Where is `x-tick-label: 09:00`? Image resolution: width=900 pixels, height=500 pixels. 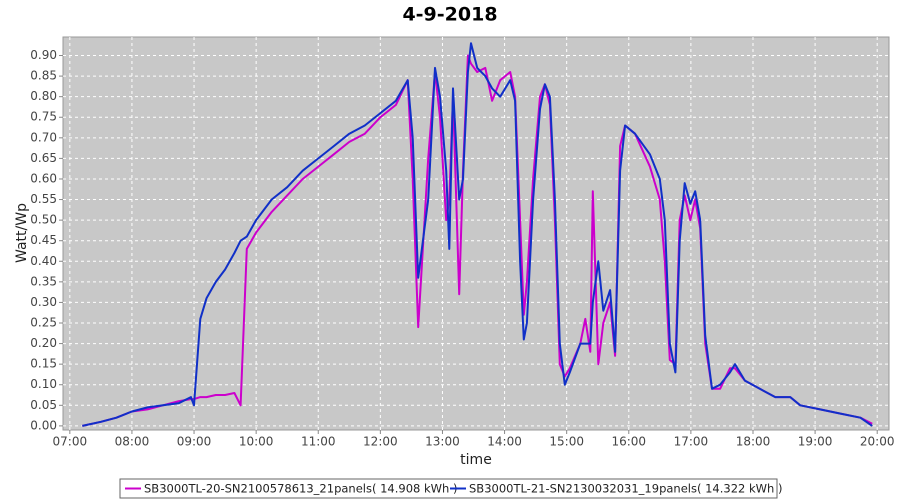 x-tick-label: 09:00 is located at coordinates (194, 442).